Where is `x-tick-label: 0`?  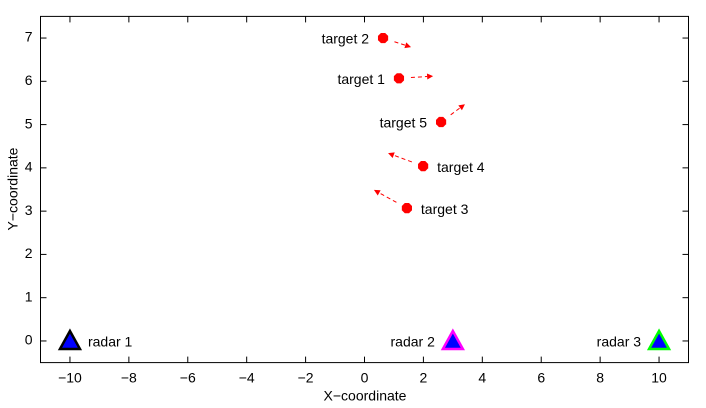
x-tick-label: 0 is located at coordinates (365, 377).